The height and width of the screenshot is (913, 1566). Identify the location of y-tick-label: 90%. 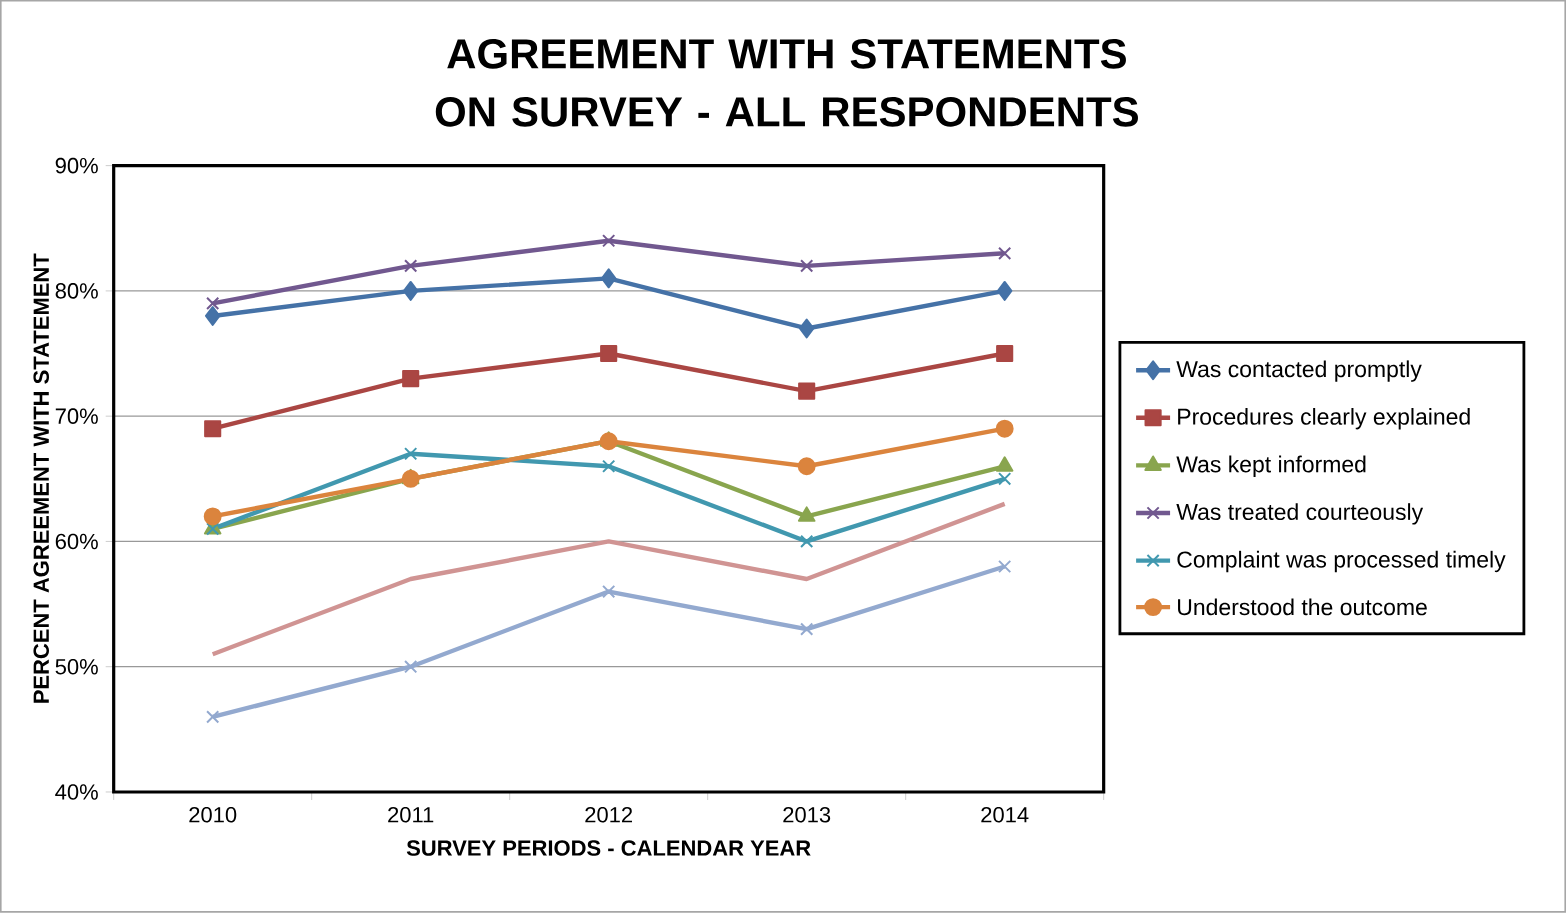
(76, 166).